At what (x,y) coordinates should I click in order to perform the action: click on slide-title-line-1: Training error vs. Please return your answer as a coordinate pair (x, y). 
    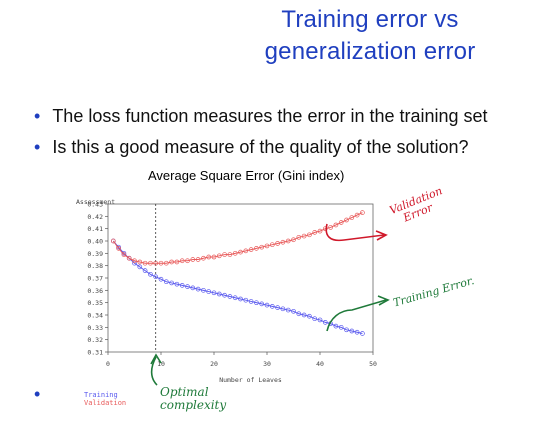
    Looking at the image, I should click on (370, 19).